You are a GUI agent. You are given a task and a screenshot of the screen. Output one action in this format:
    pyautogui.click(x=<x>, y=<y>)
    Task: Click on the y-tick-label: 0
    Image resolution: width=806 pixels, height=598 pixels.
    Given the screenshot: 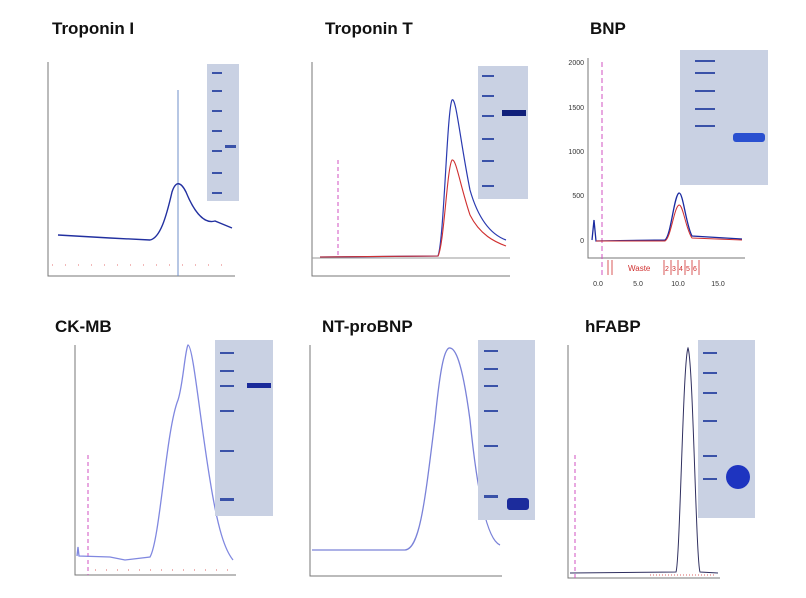 What is the action you would take?
    pyautogui.click(x=582, y=241)
    